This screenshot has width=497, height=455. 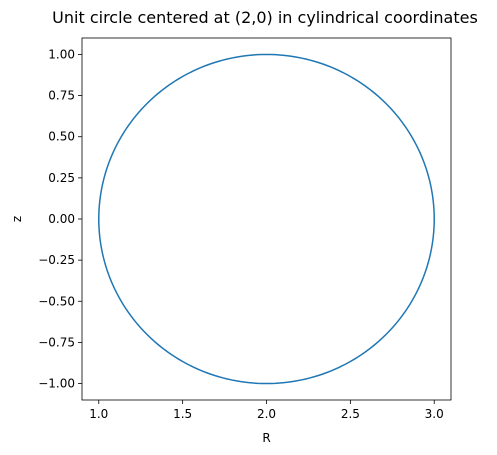 I want to click on y-tick-label: 0.25, so click(x=61, y=178).